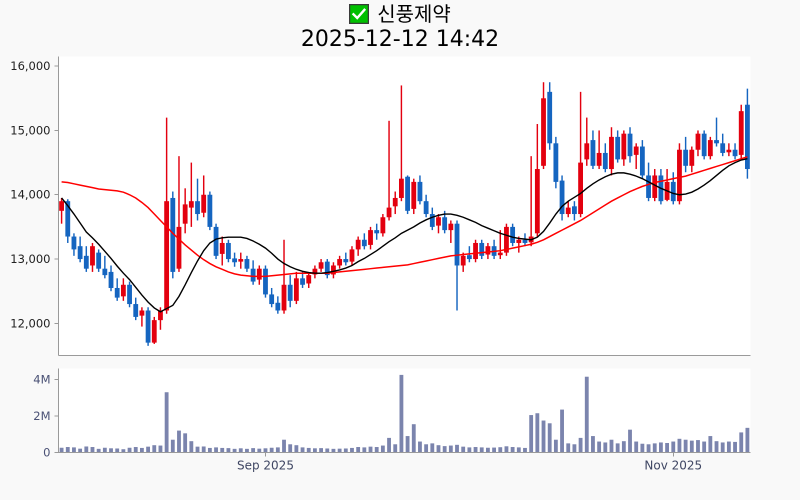  What do you see at coordinates (30, 259) in the screenshot?
I see `price-y-tick-label: 13,000` at bounding box center [30, 259].